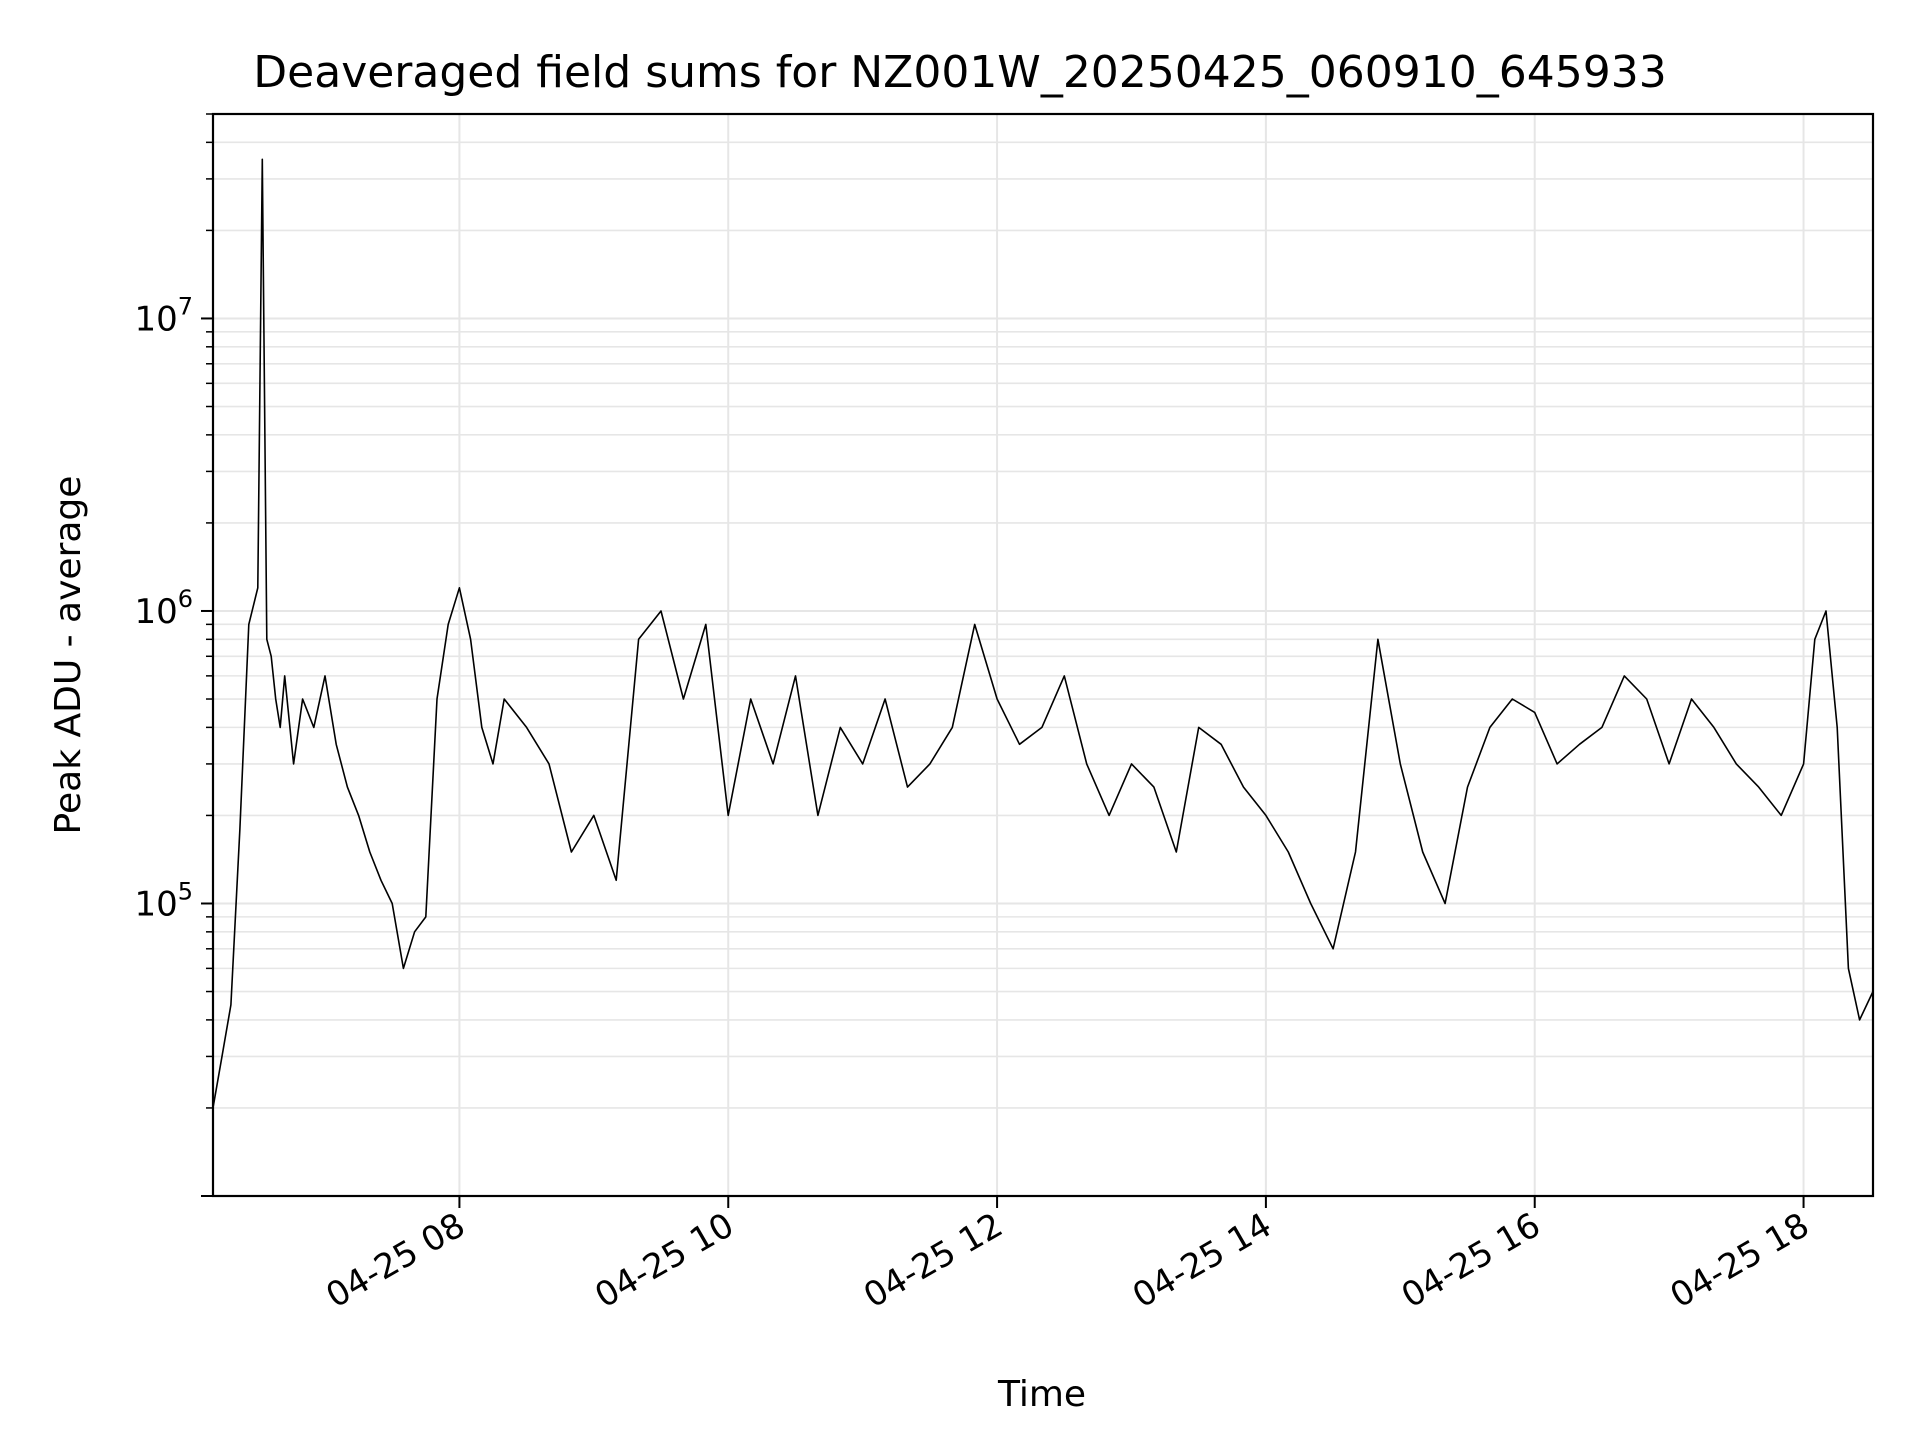 The width and height of the screenshot is (1920, 1440). What do you see at coordinates (163, 315) in the screenshot?
I see `y-tick-label: 10⁷` at bounding box center [163, 315].